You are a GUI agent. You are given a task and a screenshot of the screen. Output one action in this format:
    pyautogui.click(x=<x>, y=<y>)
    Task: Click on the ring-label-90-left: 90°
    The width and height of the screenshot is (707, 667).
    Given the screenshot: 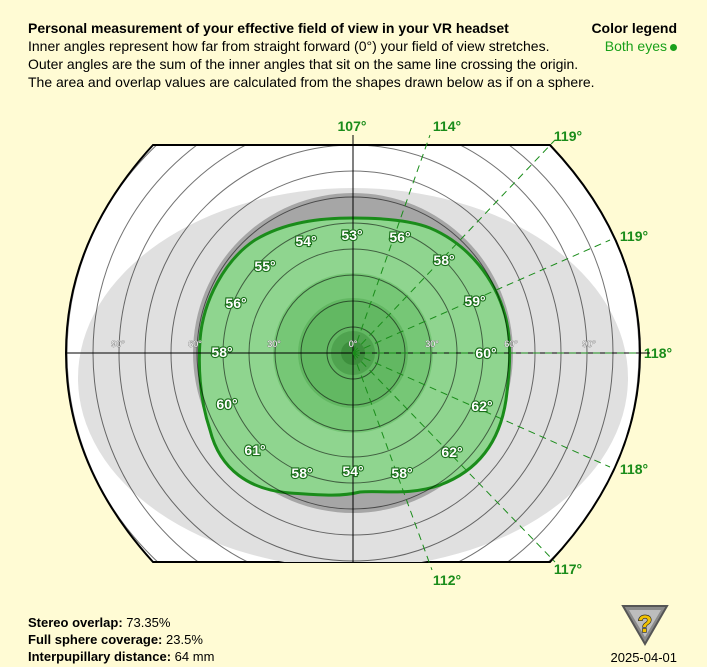 What is the action you would take?
    pyautogui.click(x=118, y=344)
    